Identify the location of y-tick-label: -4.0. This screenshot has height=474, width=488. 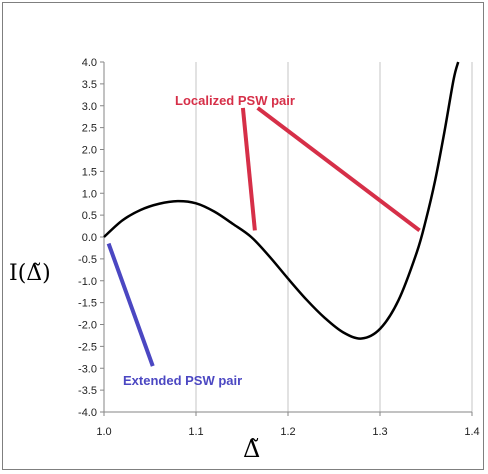
(87, 413).